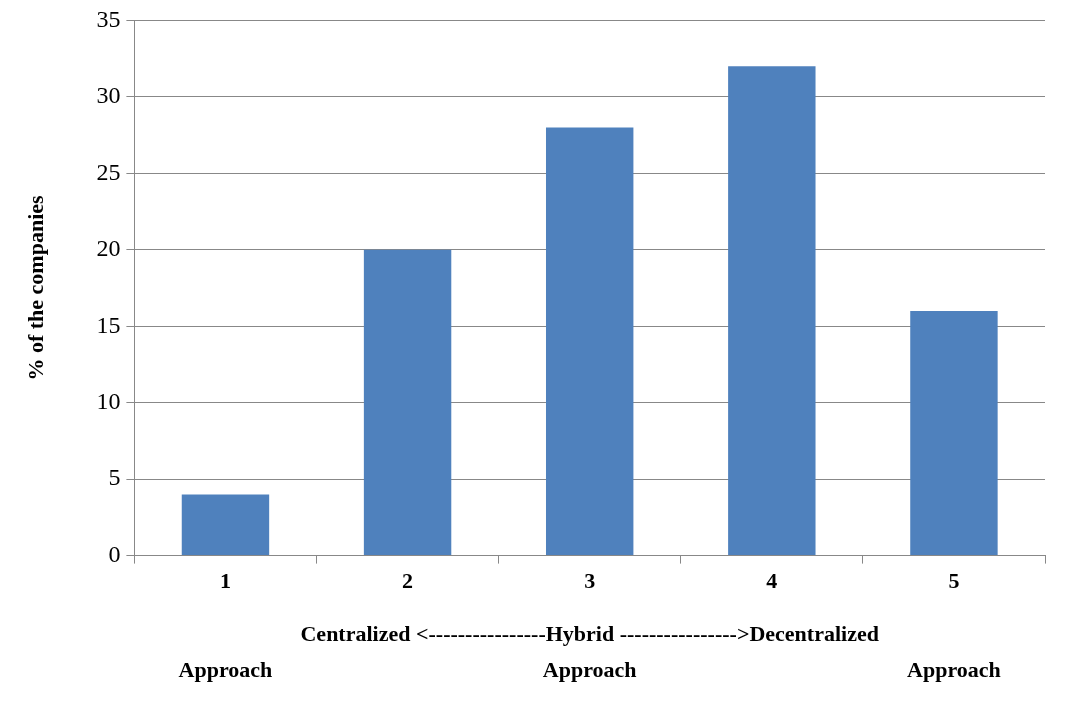 Image resolution: width=1073 pixels, height=702 pixels. Describe the element at coordinates (589, 634) in the screenshot. I see `x-axis-title: Centralized <----------------Hybrid ---------------->Decentralized` at that location.